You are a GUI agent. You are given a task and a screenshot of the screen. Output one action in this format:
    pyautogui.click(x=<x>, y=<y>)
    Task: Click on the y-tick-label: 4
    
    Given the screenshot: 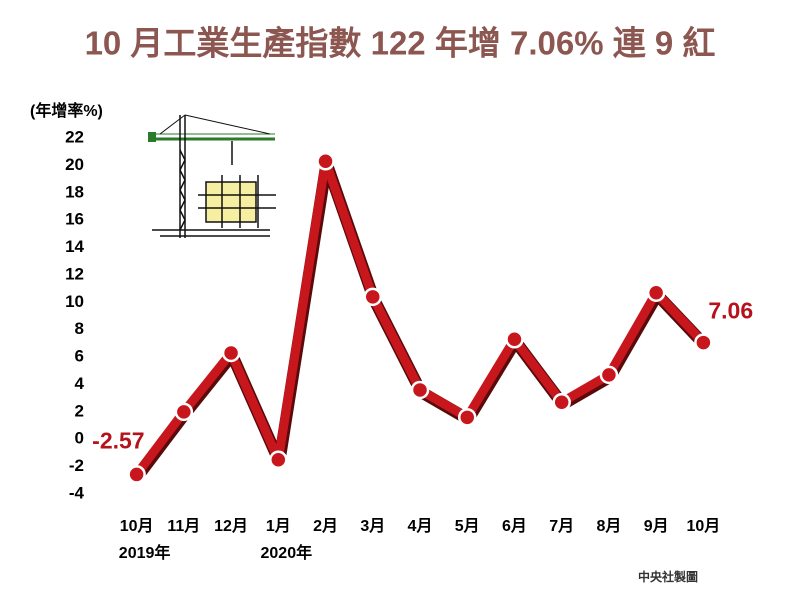 What is the action you would take?
    pyautogui.click(x=80, y=383)
    